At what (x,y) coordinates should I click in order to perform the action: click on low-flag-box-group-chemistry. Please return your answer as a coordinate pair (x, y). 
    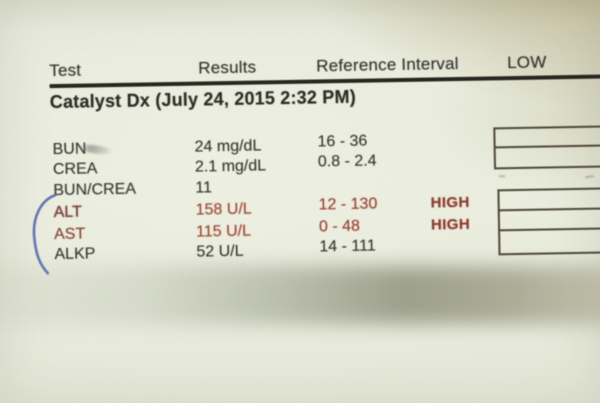
    Looking at the image, I should click on (546, 147).